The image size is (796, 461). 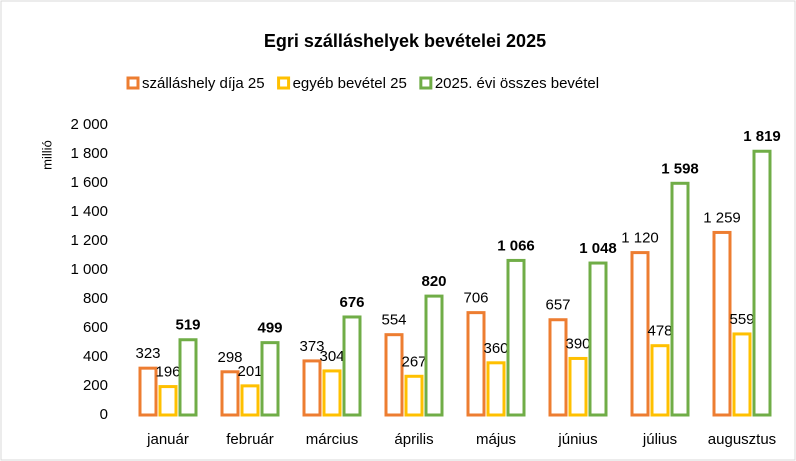 I want to click on x-tick-label: március, so click(x=332, y=439).